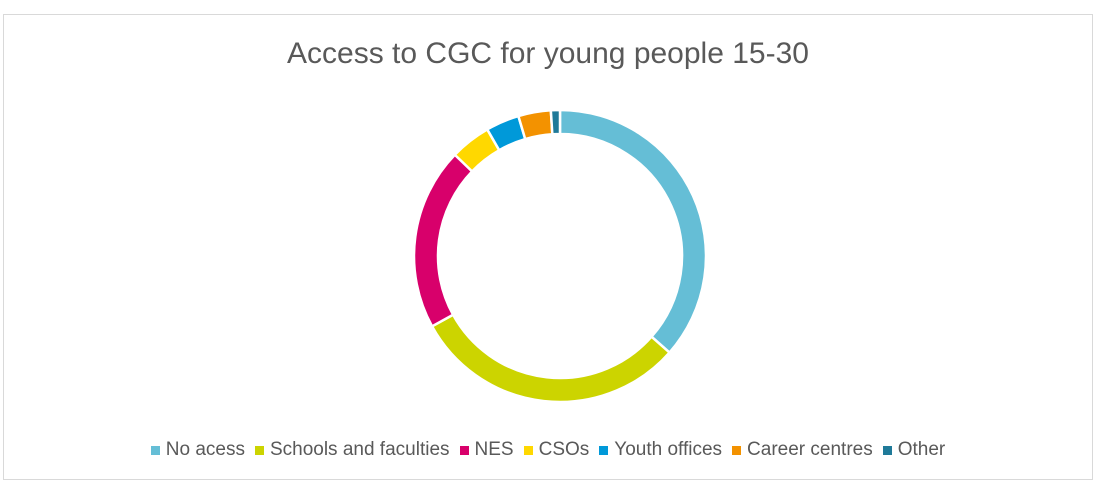 The width and height of the screenshot is (1098, 484). I want to click on donut-slice-schools-and-faculties, so click(551, 358).